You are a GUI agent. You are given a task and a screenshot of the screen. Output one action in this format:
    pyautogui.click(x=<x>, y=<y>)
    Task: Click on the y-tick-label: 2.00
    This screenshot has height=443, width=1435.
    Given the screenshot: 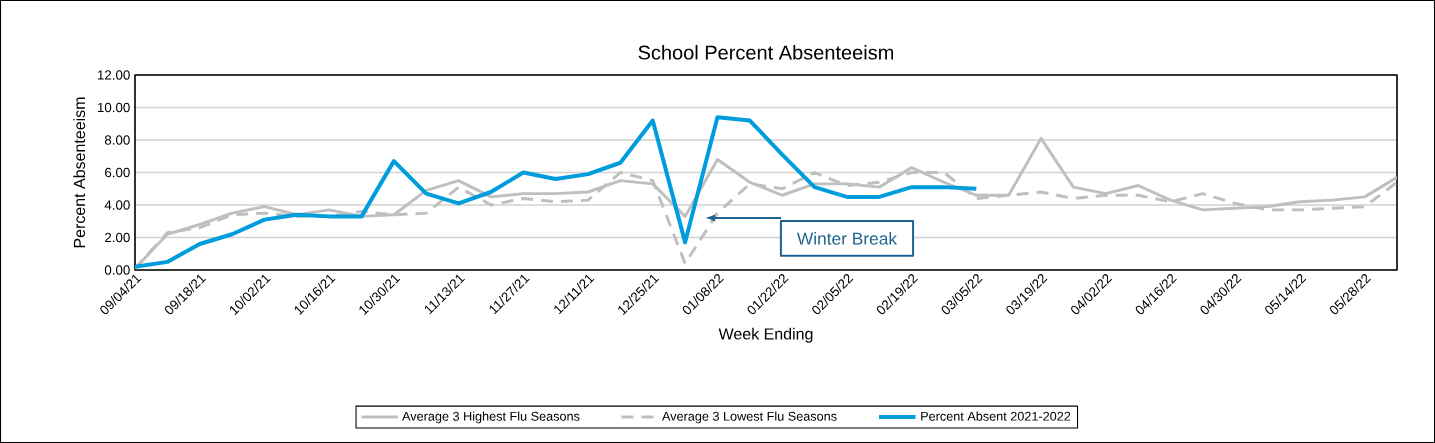 What is the action you would take?
    pyautogui.click(x=117, y=237)
    